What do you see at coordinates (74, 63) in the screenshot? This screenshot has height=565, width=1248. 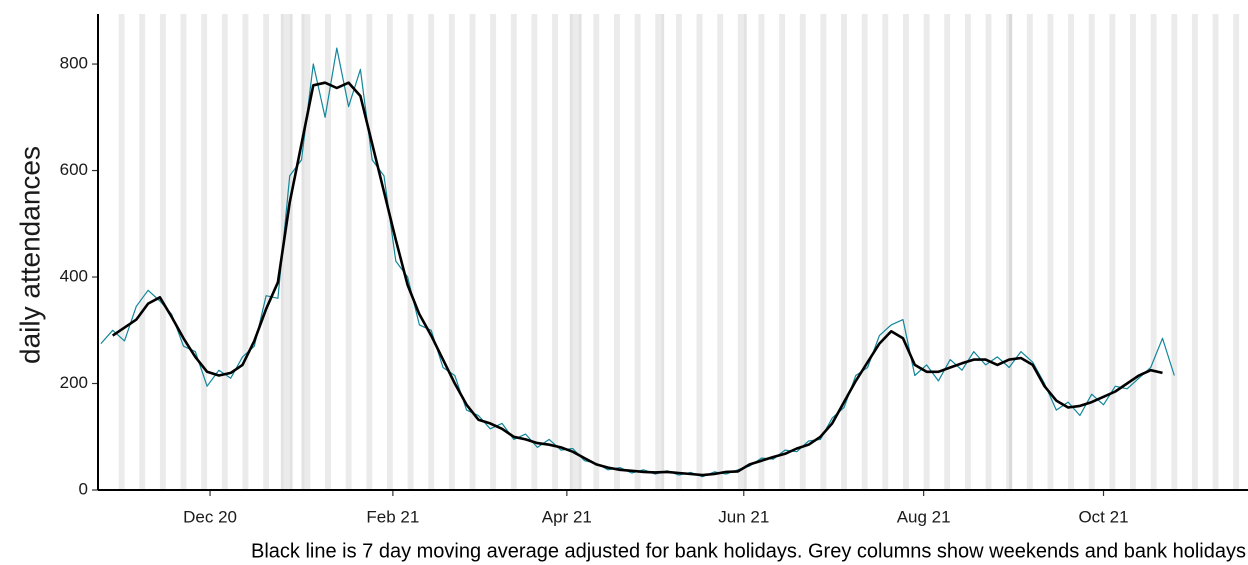 I see `y-tick-label: 800` at bounding box center [74, 63].